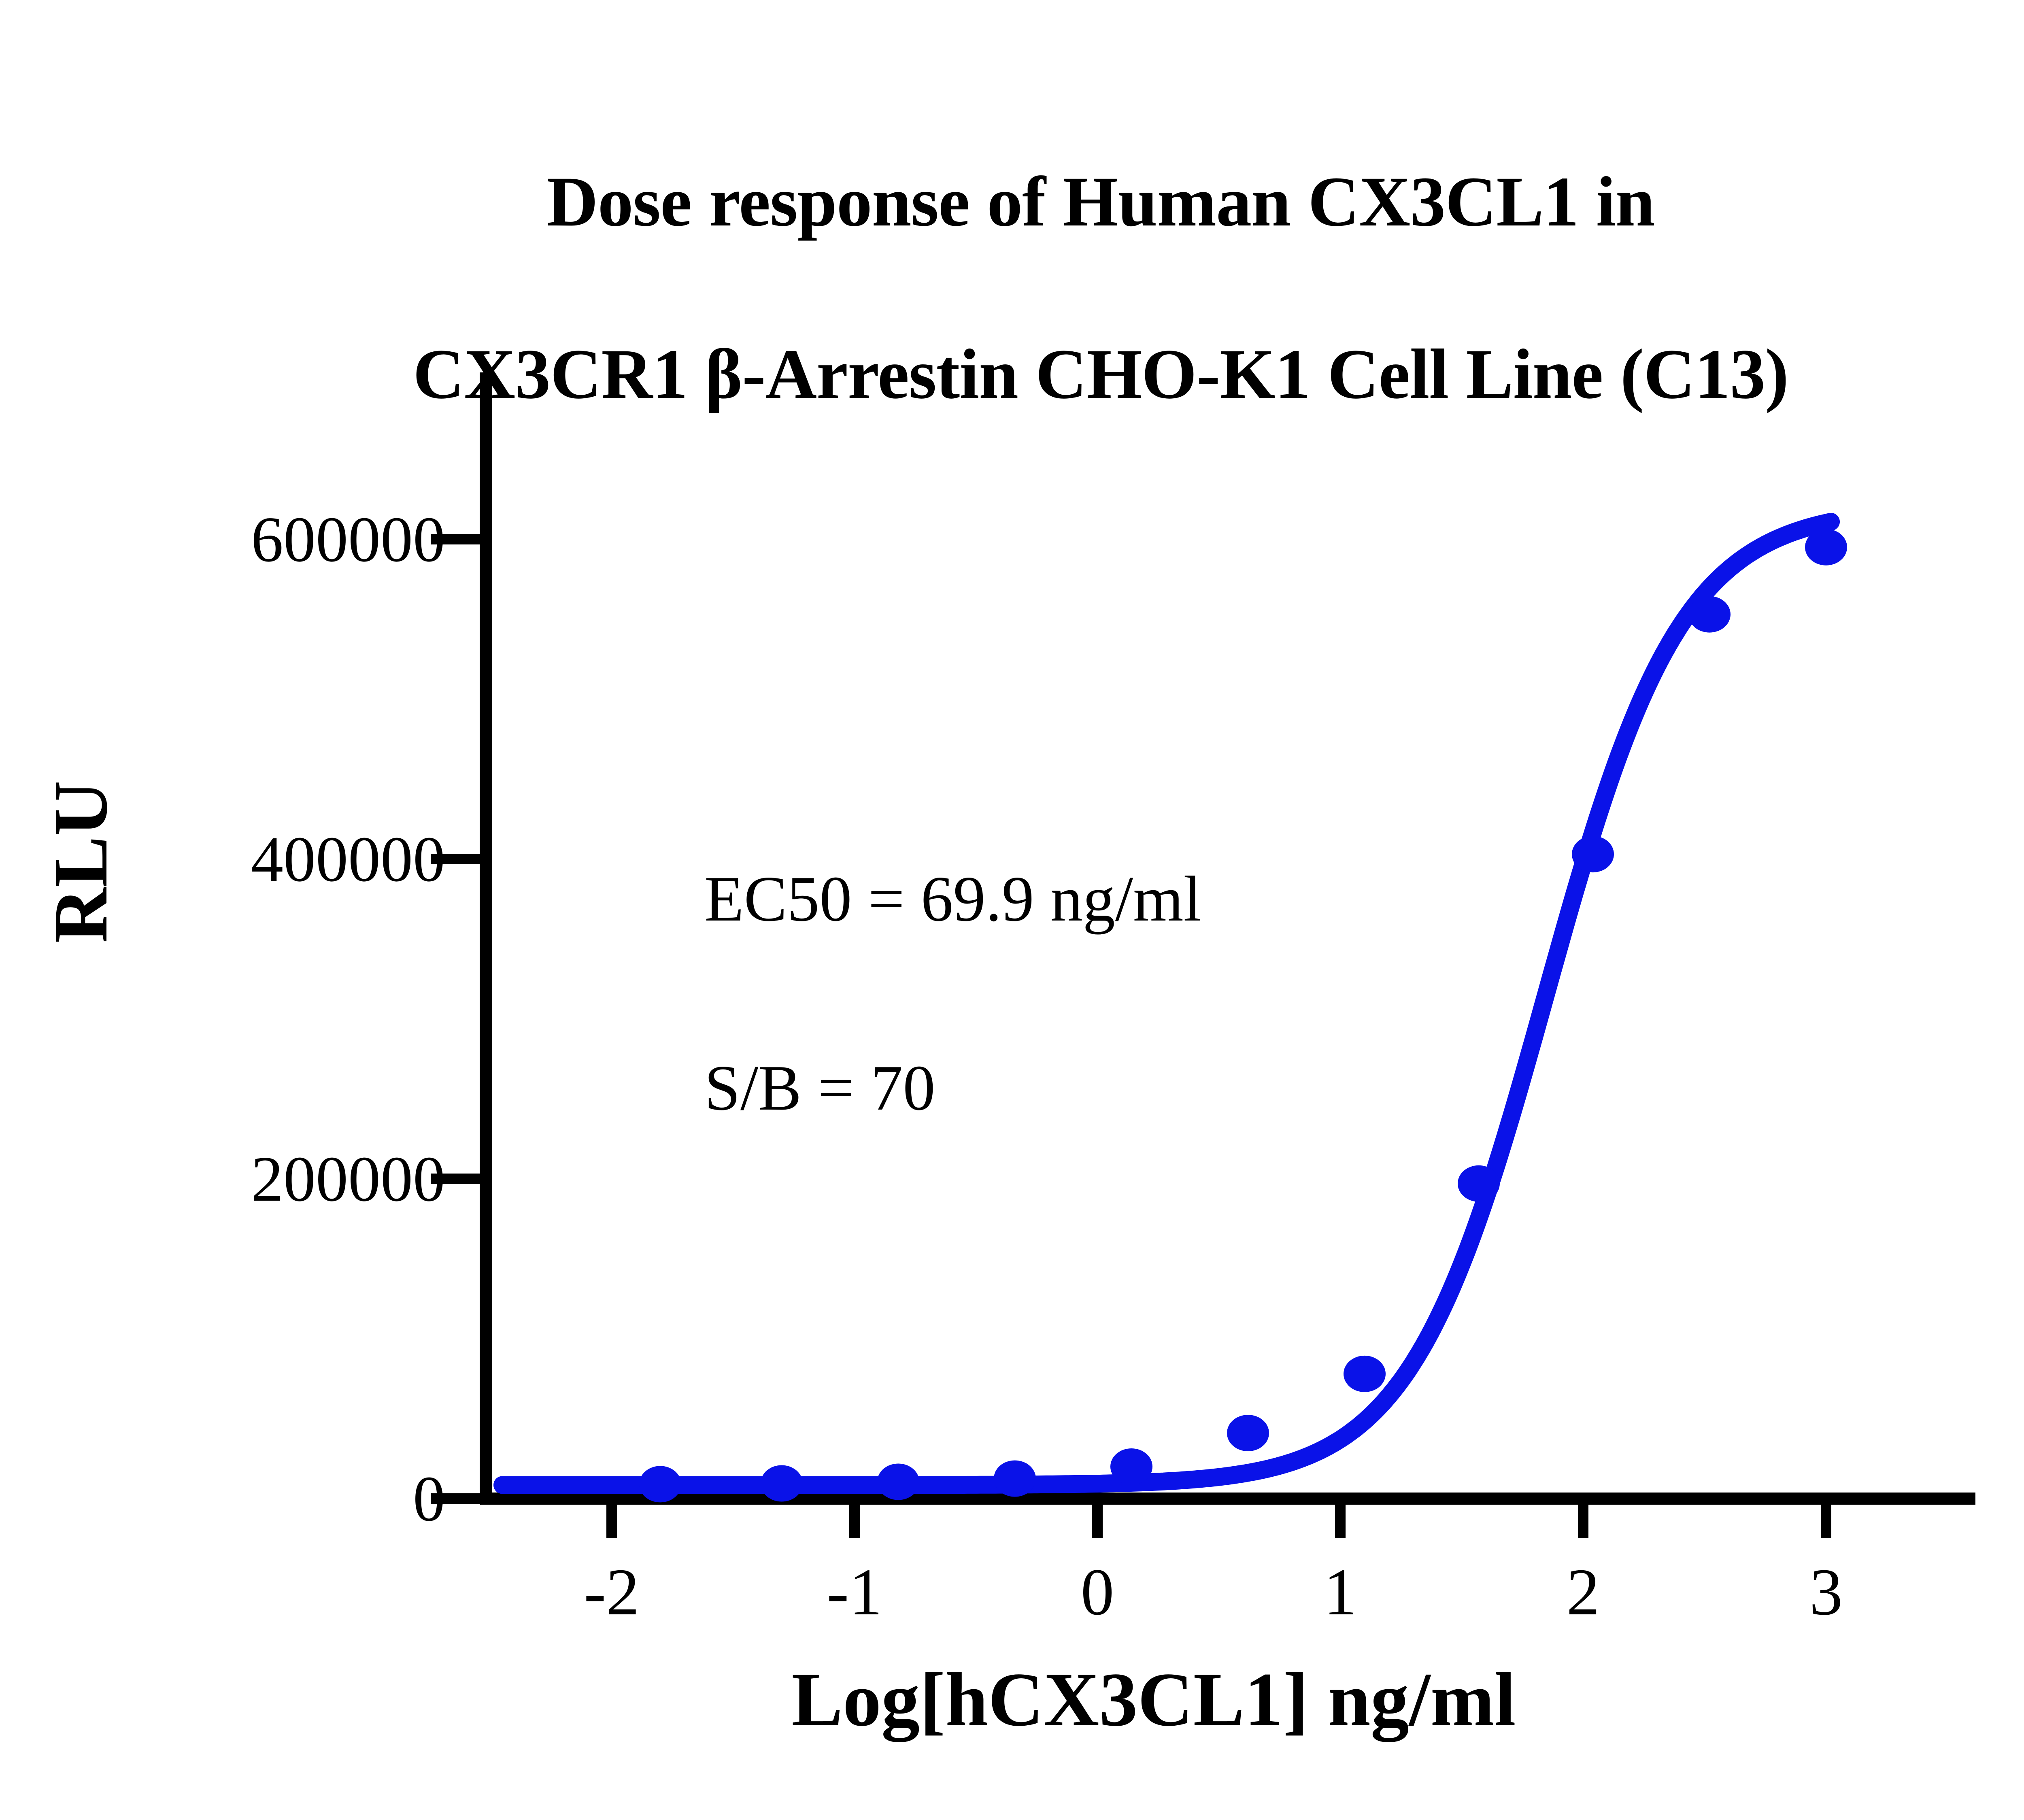  Describe the element at coordinates (1097, 1592) in the screenshot. I see `x-tick-label-0: 0` at that location.